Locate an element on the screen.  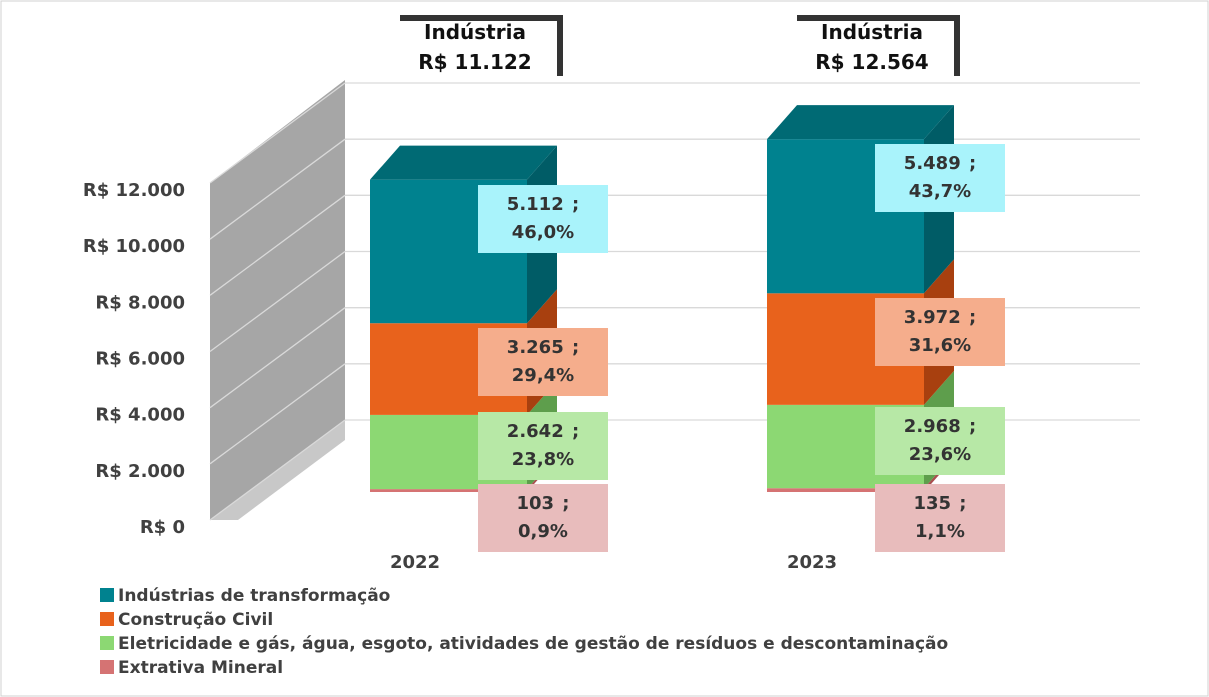
x-tick-label: 2023 is located at coordinates (812, 562).